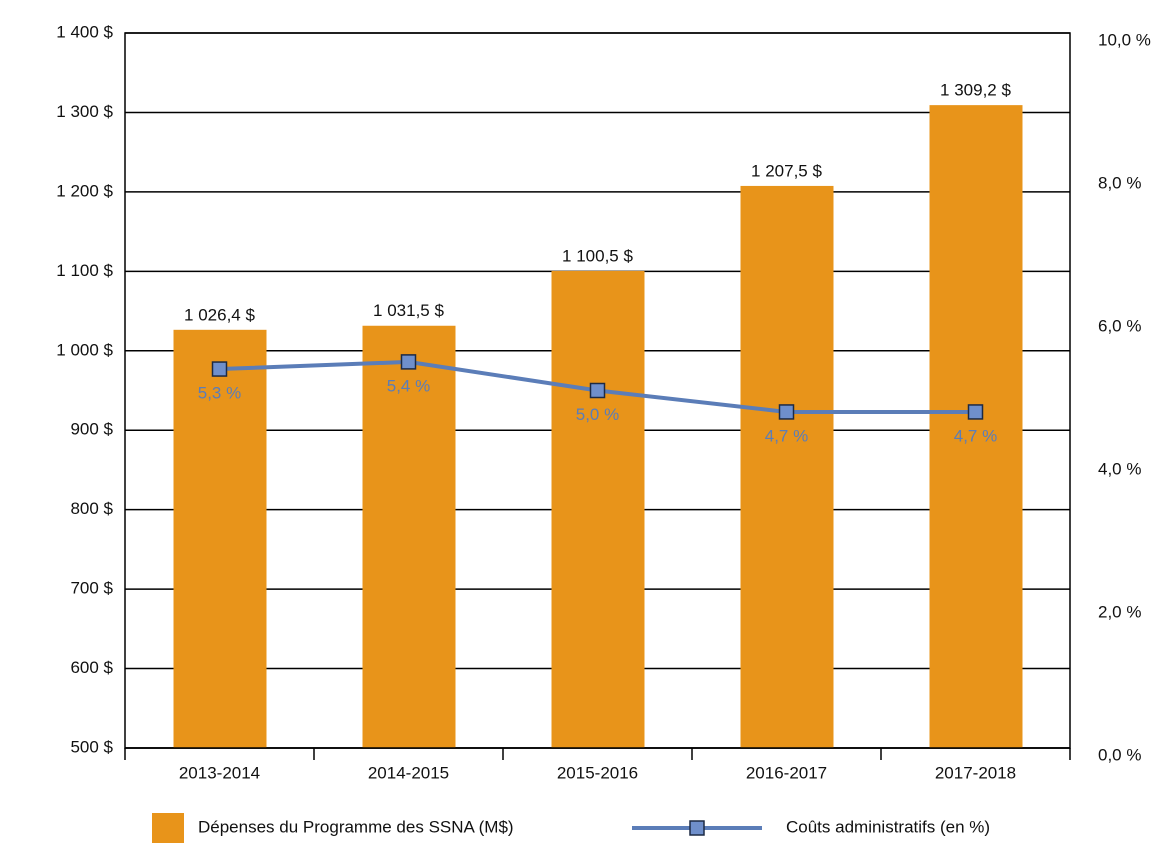 This screenshot has width=1171, height=854. Describe the element at coordinates (91, 508) in the screenshot. I see `y-tick-label: 800 $` at that location.